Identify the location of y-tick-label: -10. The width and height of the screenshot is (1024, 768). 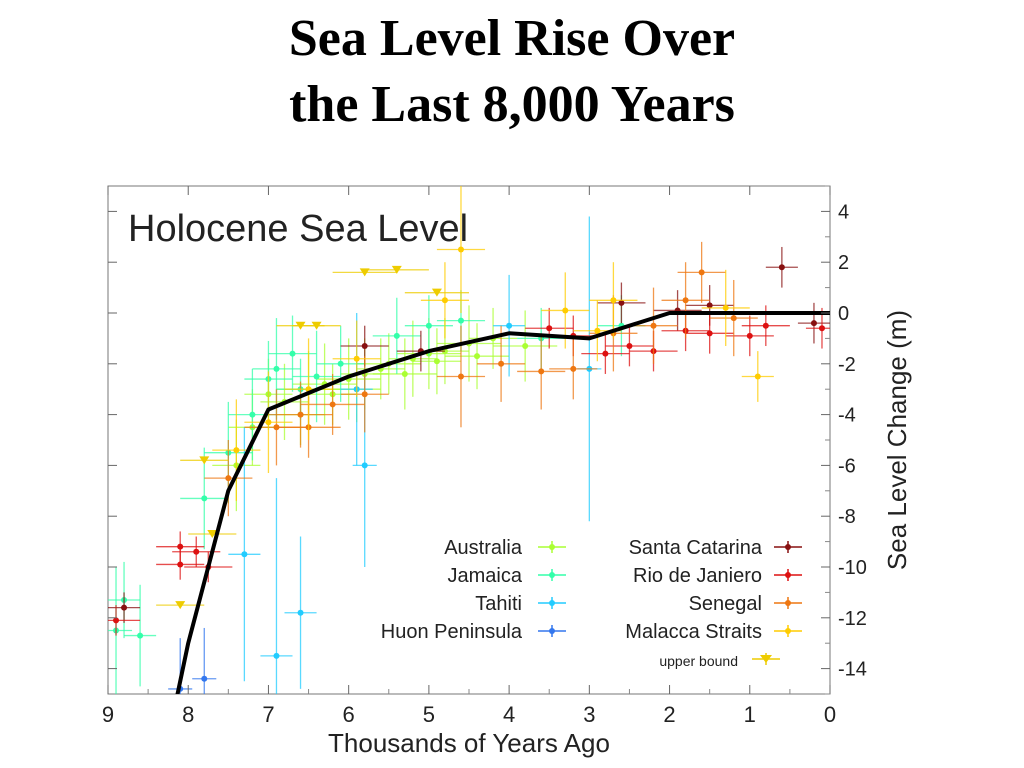
(852, 568).